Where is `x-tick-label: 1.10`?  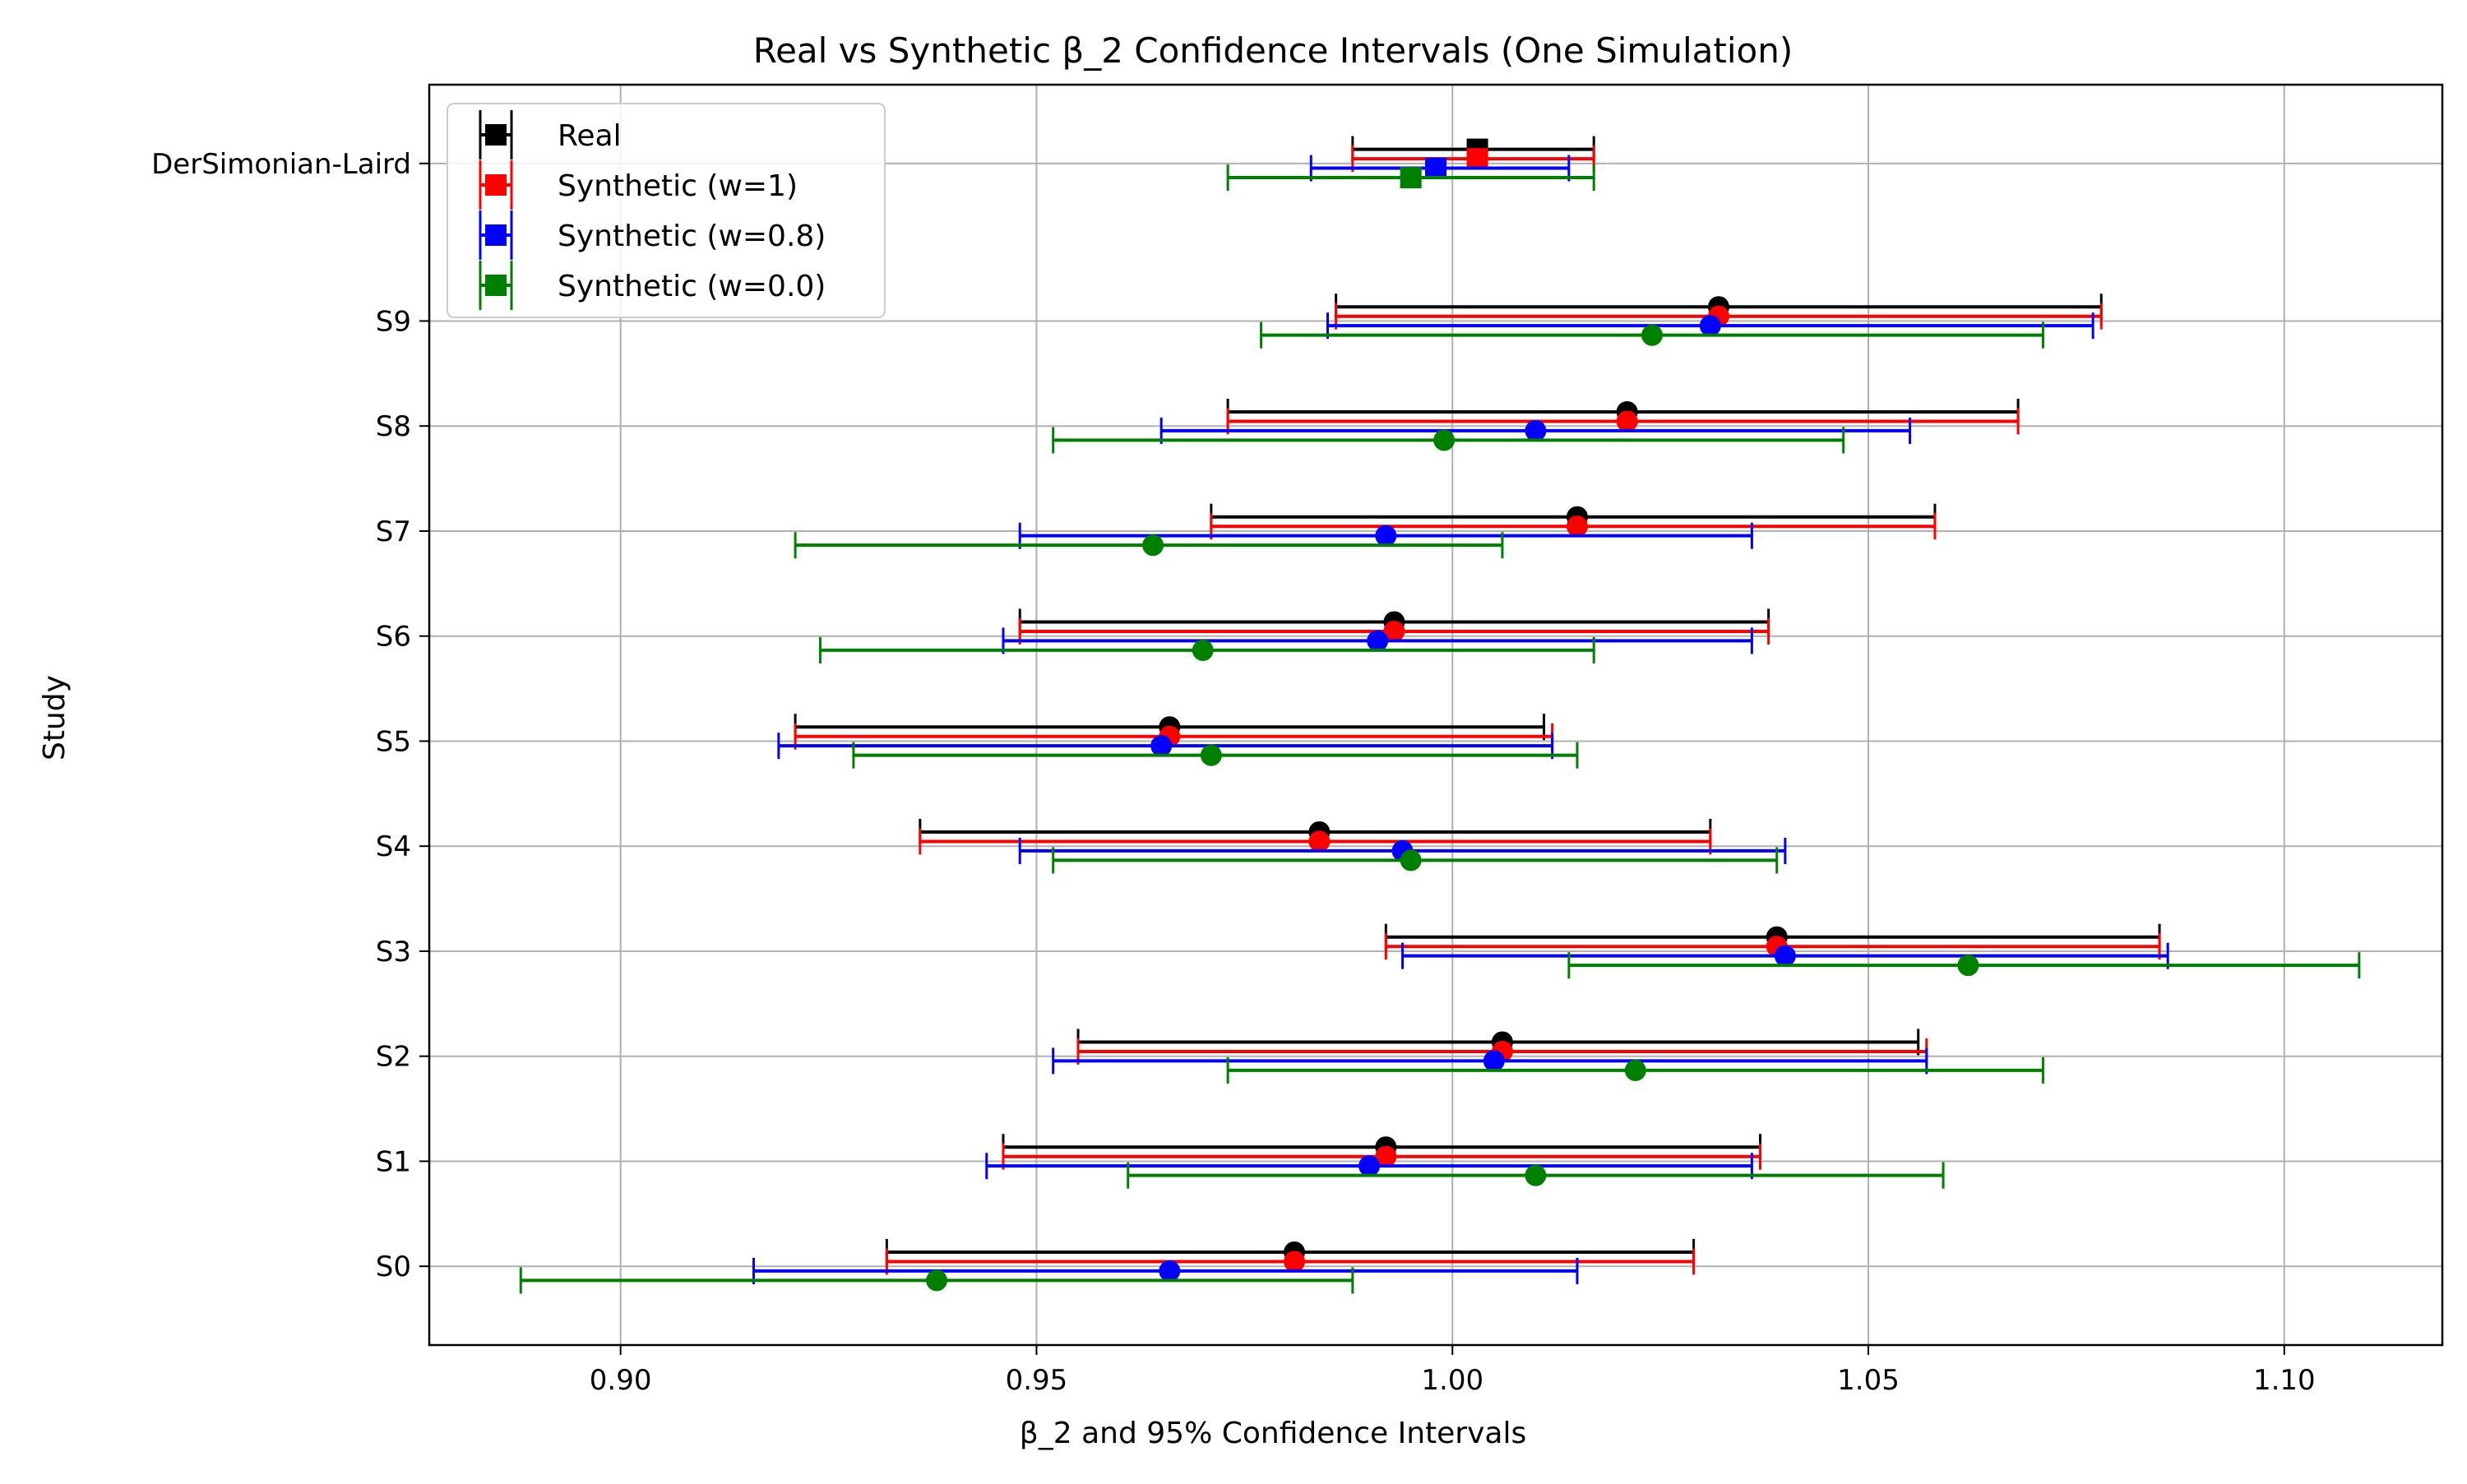
x-tick-label: 1.10 is located at coordinates (2284, 1381).